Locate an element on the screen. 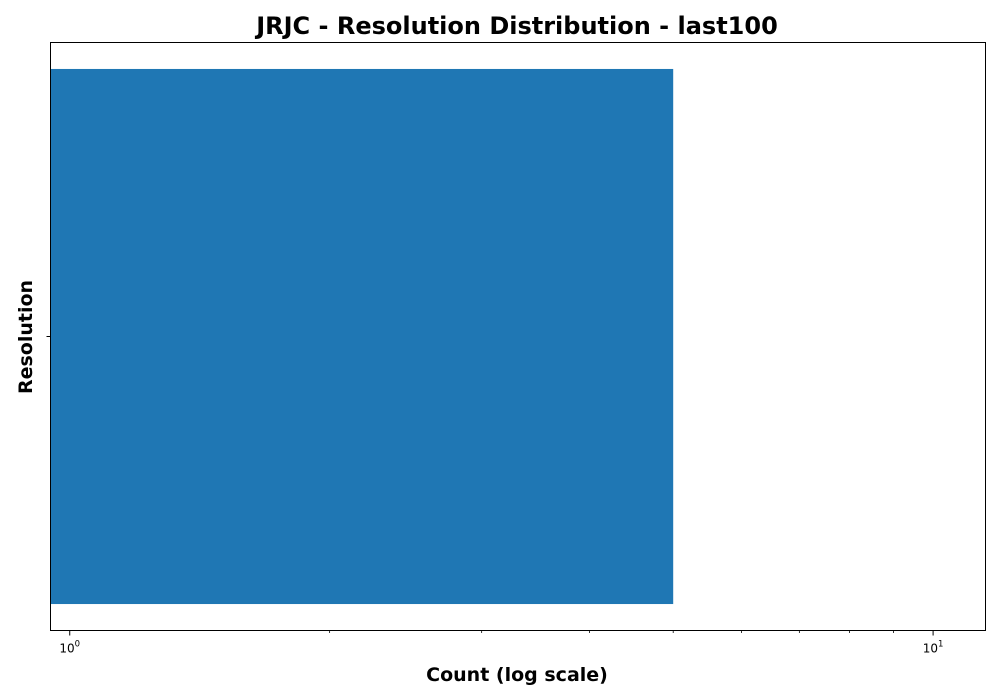 The height and width of the screenshot is (700, 1000). x-axis-label: Count (log scale) is located at coordinates (517, 675).